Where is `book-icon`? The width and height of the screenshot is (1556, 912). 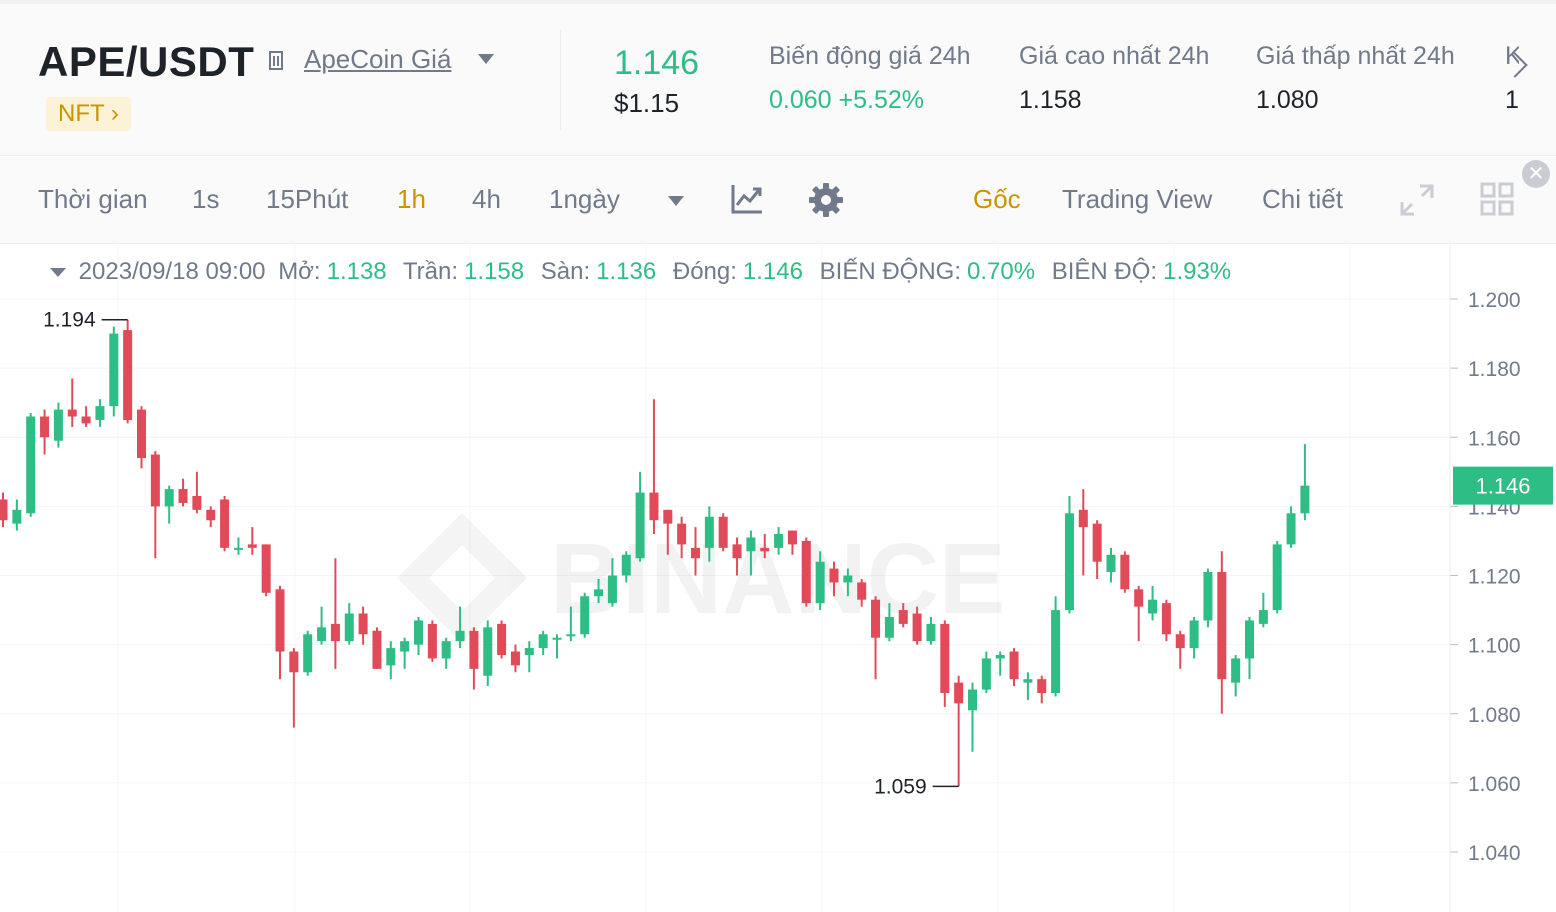 book-icon is located at coordinates (277, 61).